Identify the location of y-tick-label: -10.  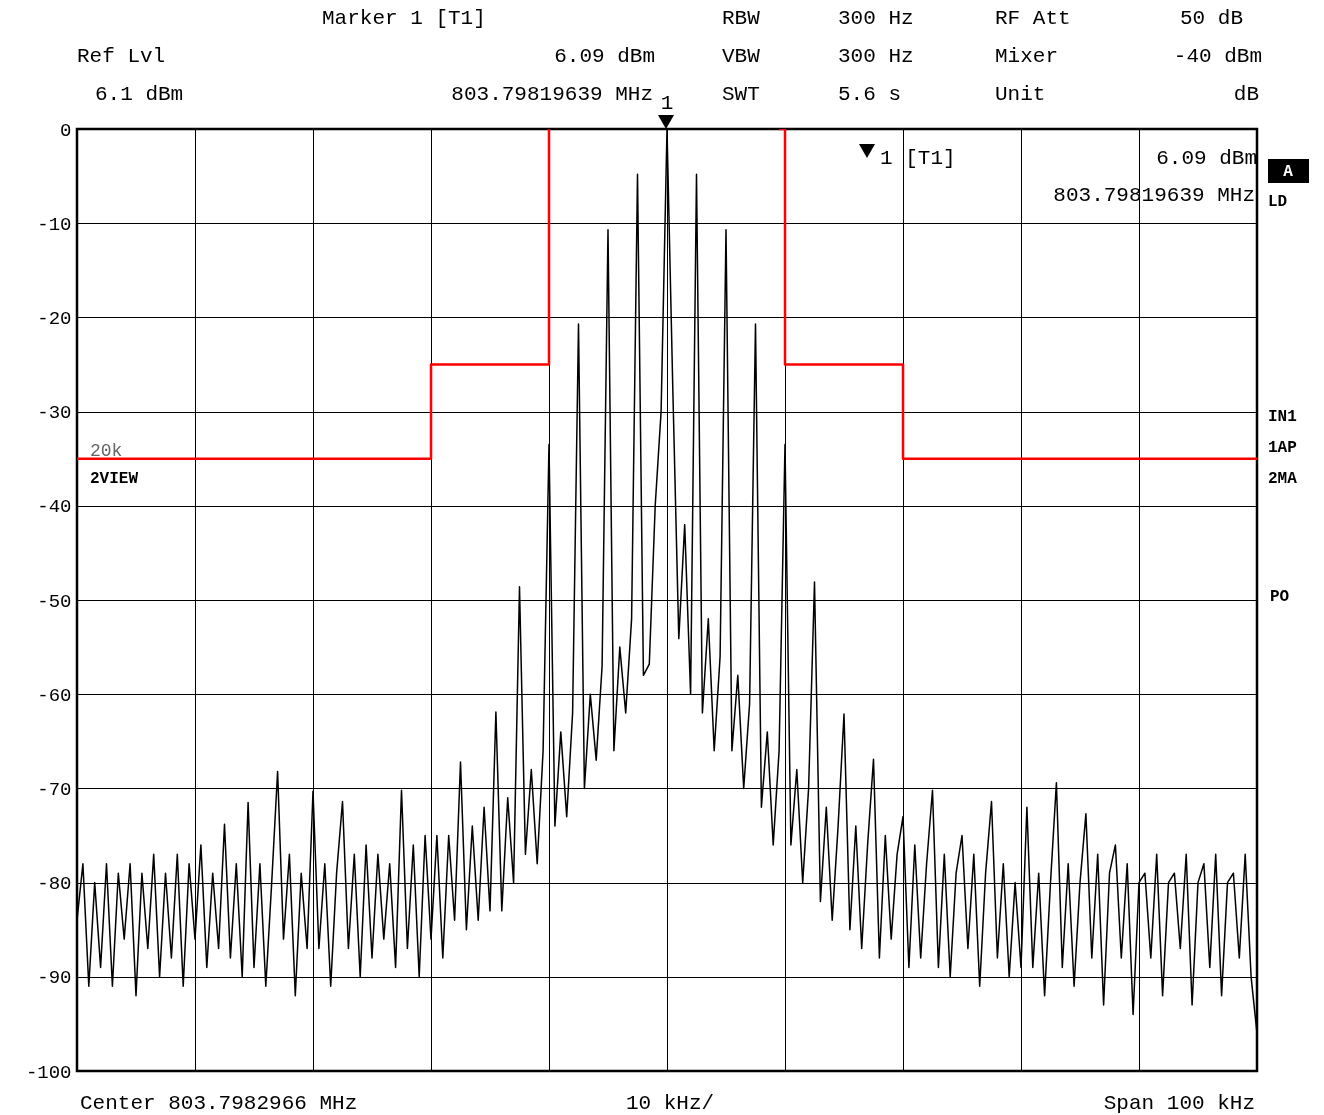
(54, 224).